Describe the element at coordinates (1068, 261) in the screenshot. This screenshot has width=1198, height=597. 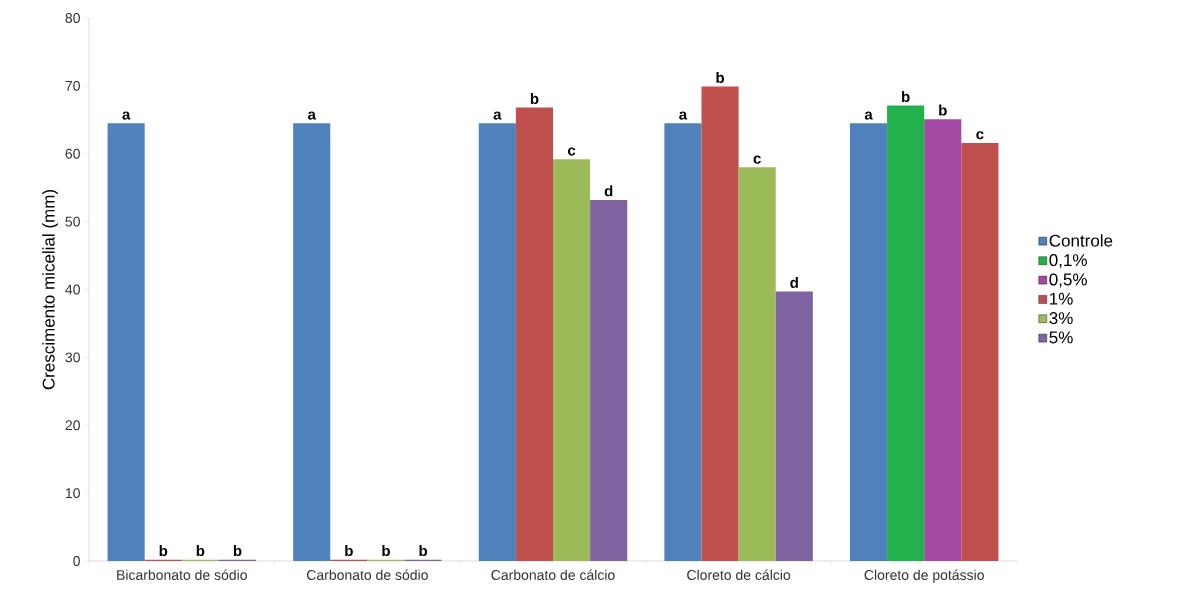
I see `legend-label: 0,1%` at that location.